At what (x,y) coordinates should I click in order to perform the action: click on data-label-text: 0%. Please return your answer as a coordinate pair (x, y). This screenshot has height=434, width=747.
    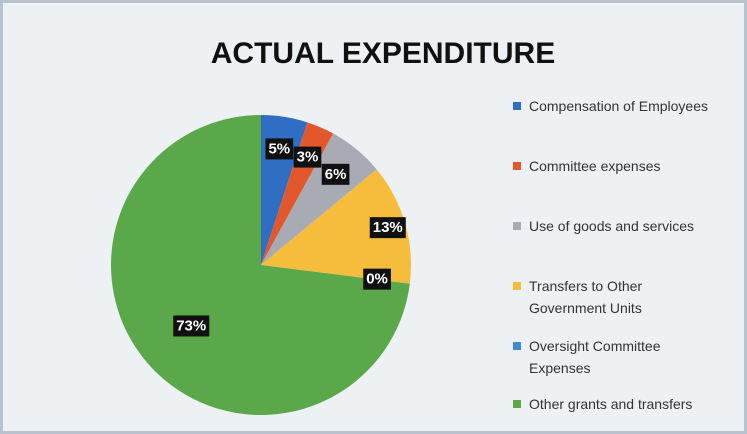
    Looking at the image, I should click on (377, 279).